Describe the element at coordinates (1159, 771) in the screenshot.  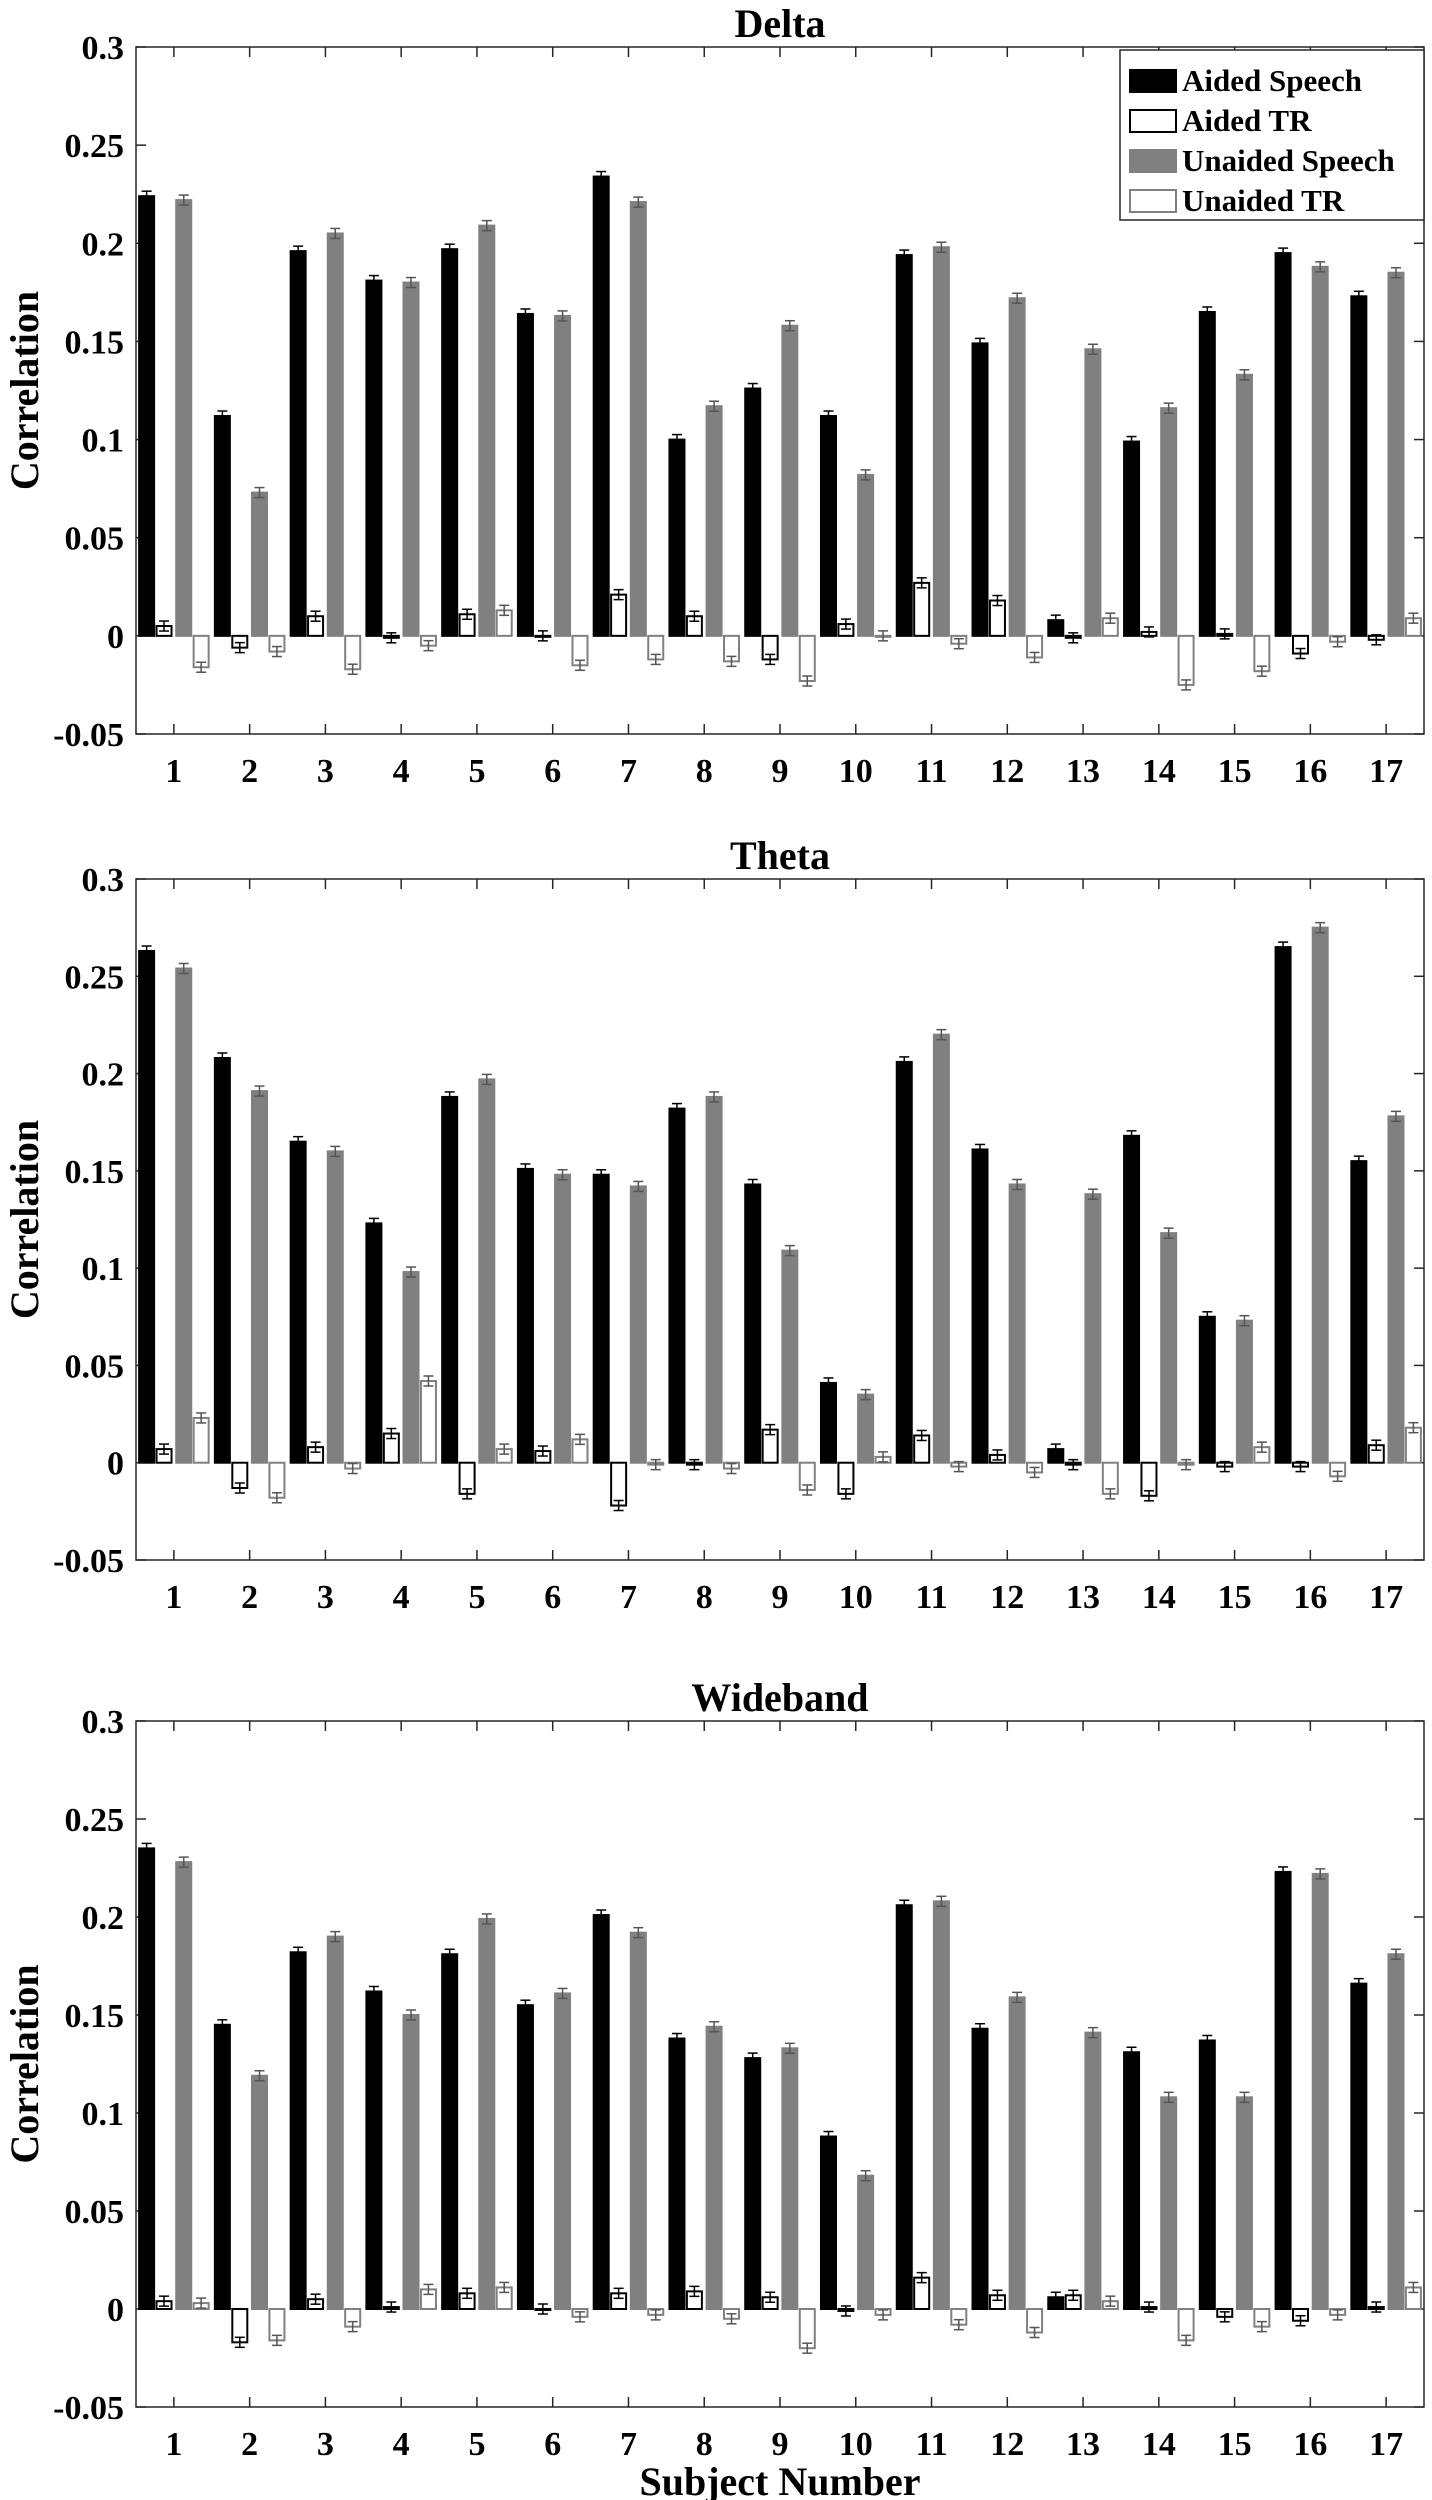
I see `x-tick-label: 14` at that location.